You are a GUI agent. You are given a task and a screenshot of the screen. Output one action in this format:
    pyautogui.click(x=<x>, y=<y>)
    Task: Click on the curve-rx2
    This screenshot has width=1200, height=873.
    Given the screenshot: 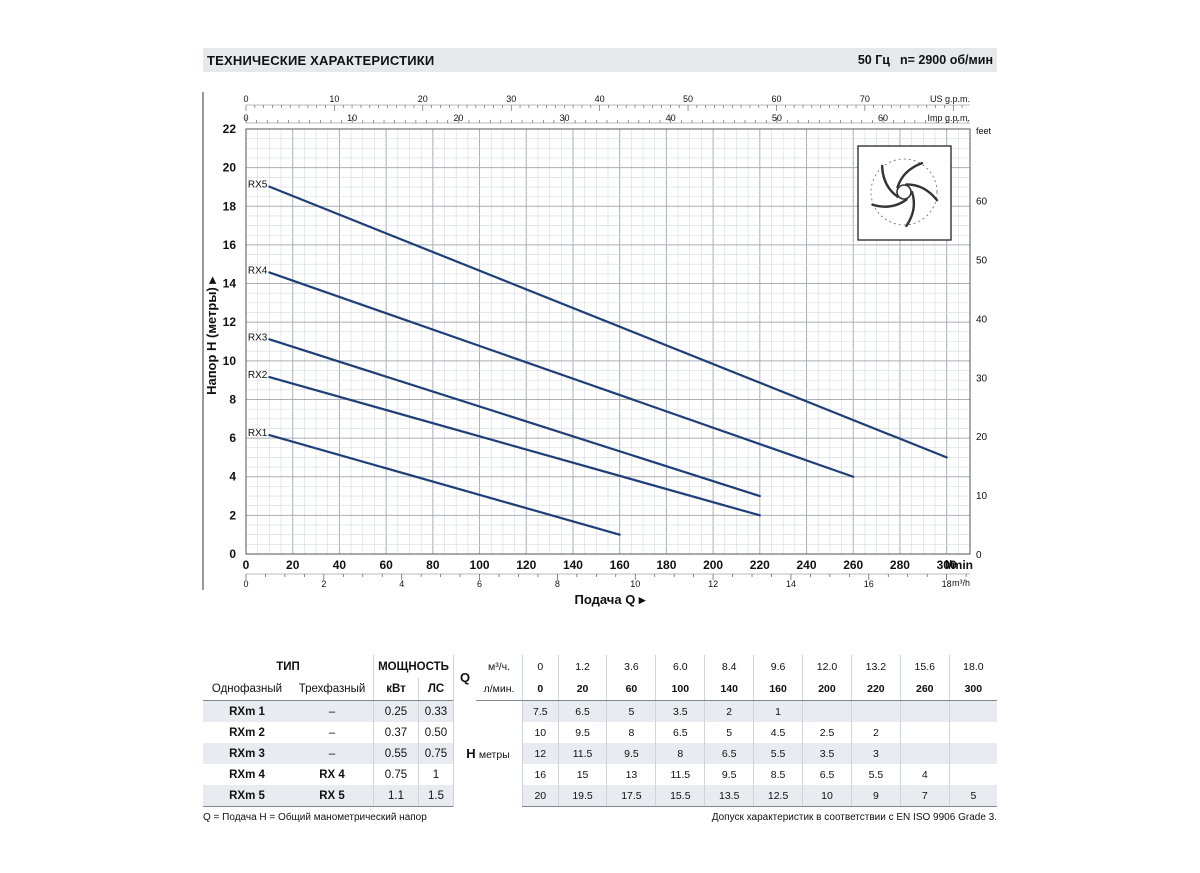 What is the action you would take?
    pyautogui.click(x=514, y=446)
    